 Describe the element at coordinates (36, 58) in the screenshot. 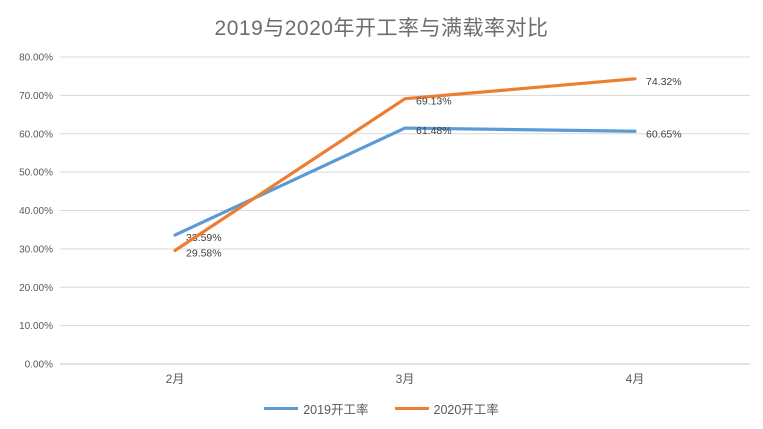

I see `y-axis-tick-label: 80.00%` at that location.